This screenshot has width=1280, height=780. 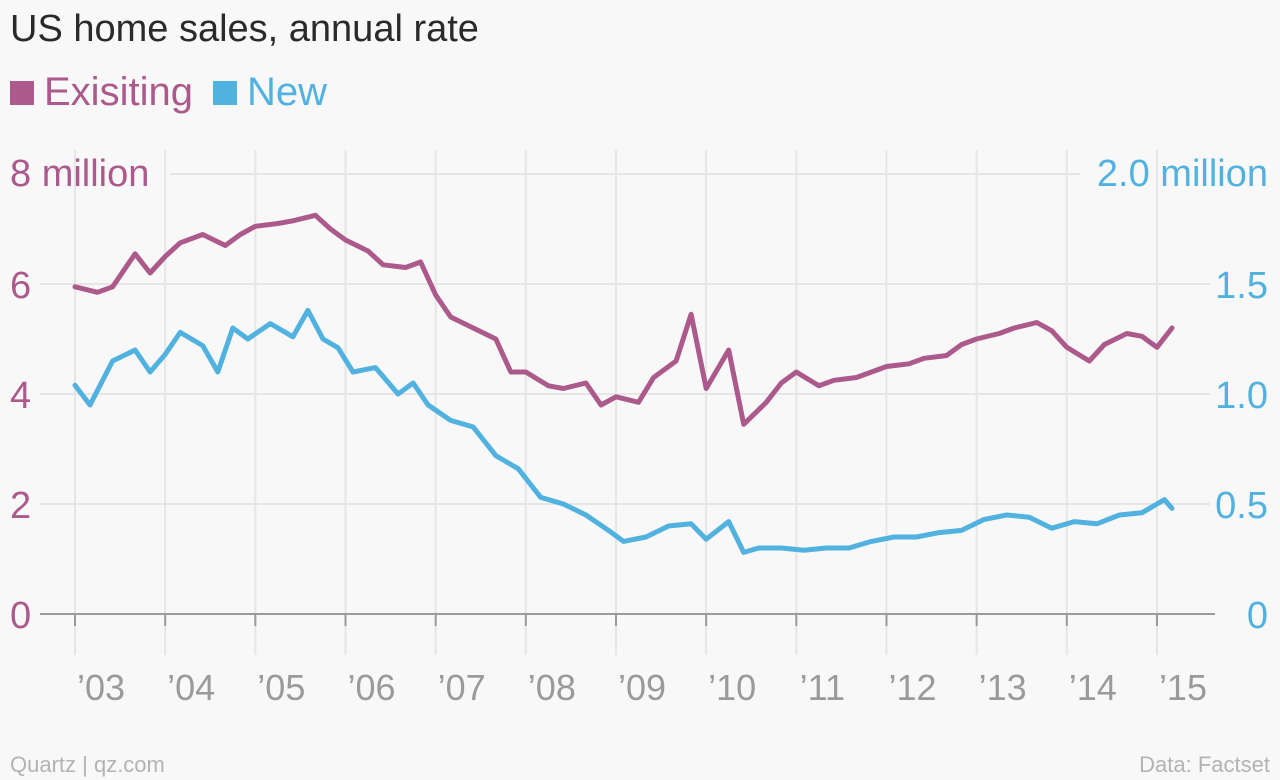 What do you see at coordinates (22, 92) in the screenshot?
I see `legend-swatch-existing` at bounding box center [22, 92].